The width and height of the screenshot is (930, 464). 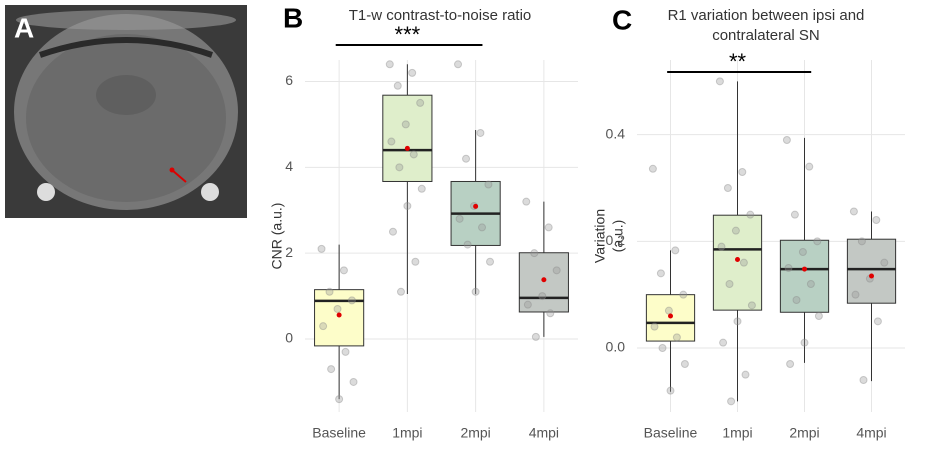 What do you see at coordinates (737, 433) in the screenshot?
I see `x-tick-label: 1mpi` at bounding box center [737, 433].